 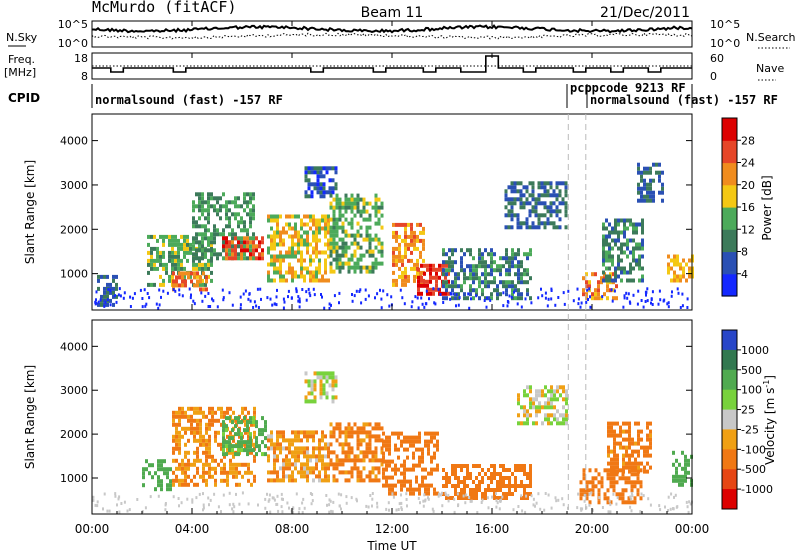 What do you see at coordinates (757, 489) in the screenshot?
I see `velocity-colorbar-tick-label: -1000` at bounding box center [757, 489].